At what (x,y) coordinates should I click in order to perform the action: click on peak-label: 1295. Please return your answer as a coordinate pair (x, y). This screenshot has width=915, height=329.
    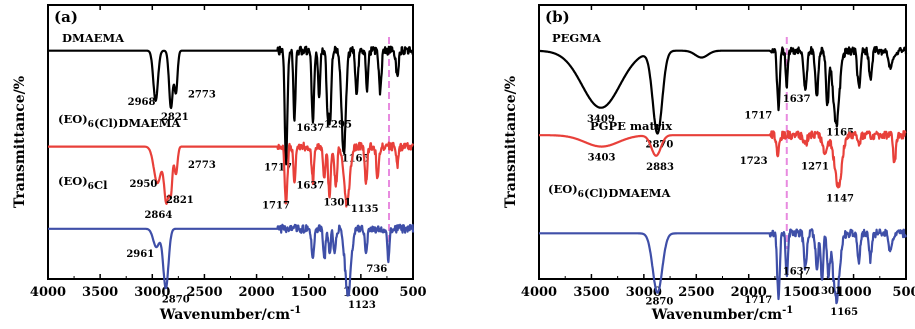
    Looking at the image, I should click on (338, 125).